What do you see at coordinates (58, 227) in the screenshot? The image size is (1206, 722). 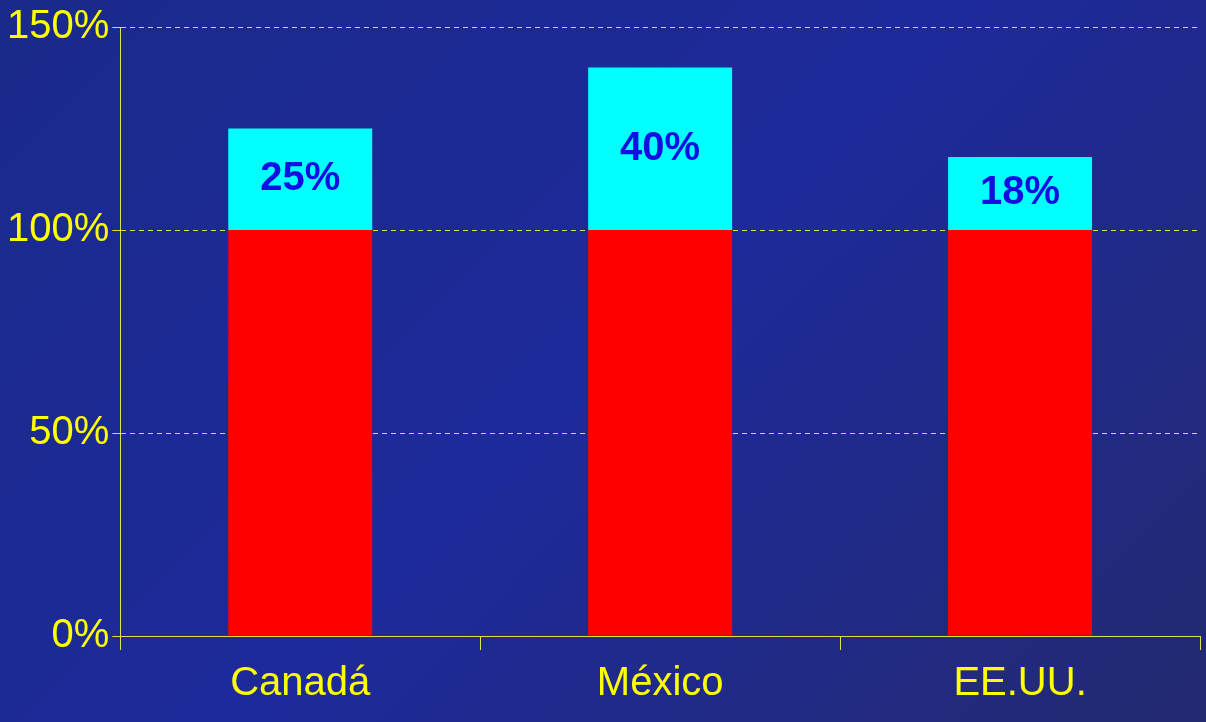 I see `y-tick-label: 100%` at bounding box center [58, 227].